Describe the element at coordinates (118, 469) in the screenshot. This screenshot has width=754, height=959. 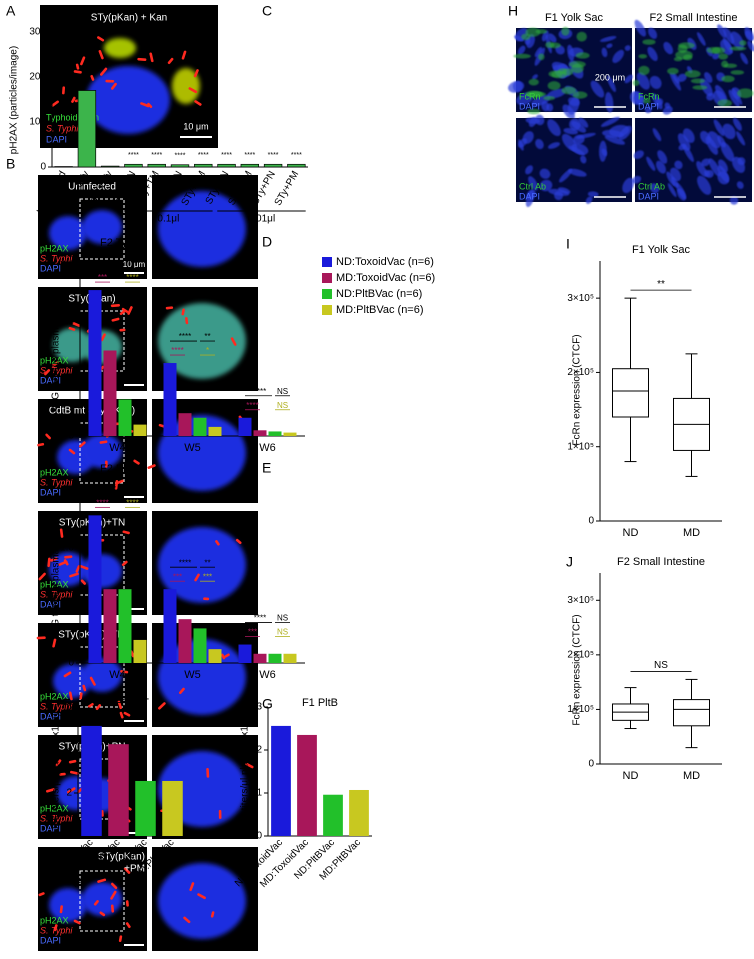
I see `chart-title: F2 PltB` at that location.